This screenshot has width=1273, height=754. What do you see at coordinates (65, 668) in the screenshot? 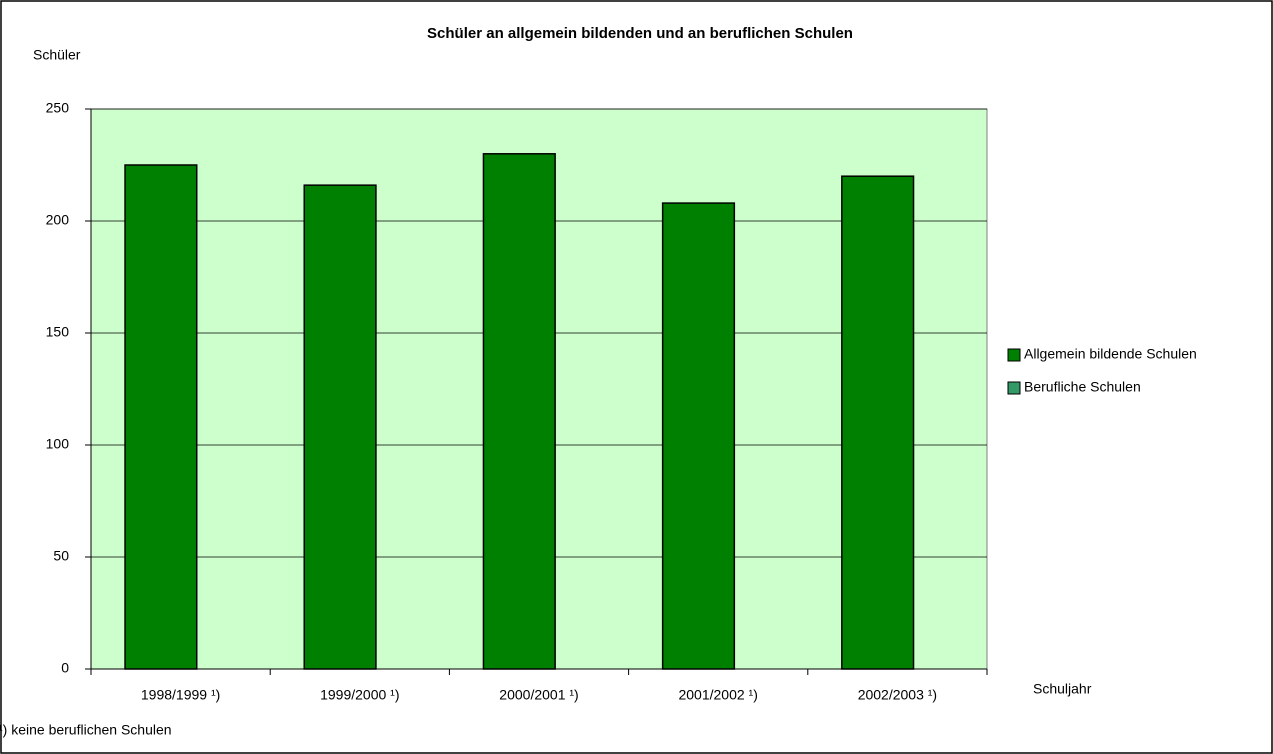
I see `y-tick-label: 0` at bounding box center [65, 668].